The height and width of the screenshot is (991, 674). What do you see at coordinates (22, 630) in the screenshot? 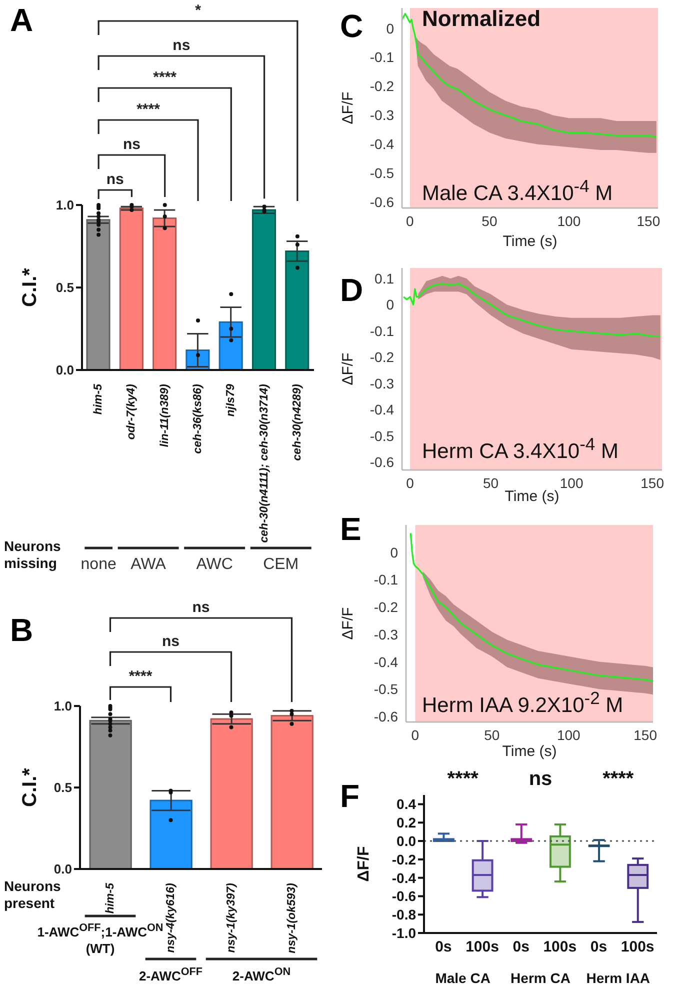
I see `chart-title: B` at bounding box center [22, 630].